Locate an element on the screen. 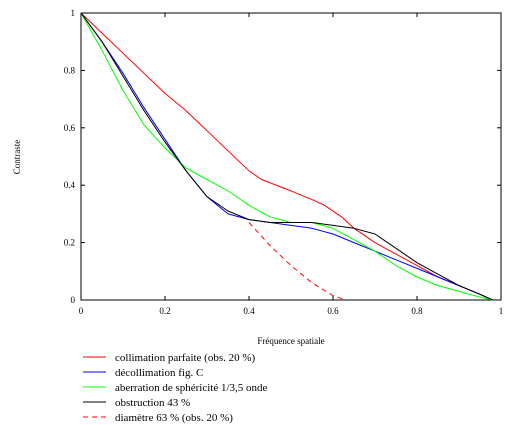 The width and height of the screenshot is (521, 425). y-axis-title: Contraste is located at coordinates (17, 157).